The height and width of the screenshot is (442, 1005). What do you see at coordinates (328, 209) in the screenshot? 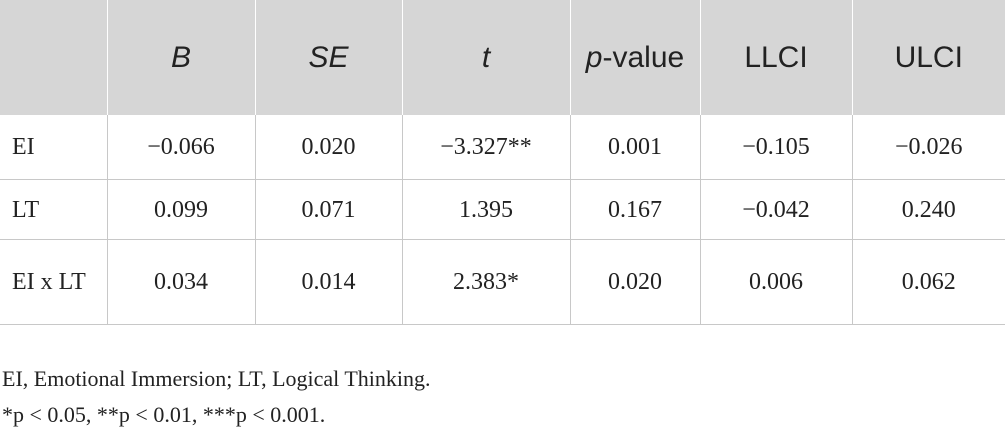
I see `table-cell: 0.071` at bounding box center [328, 209].